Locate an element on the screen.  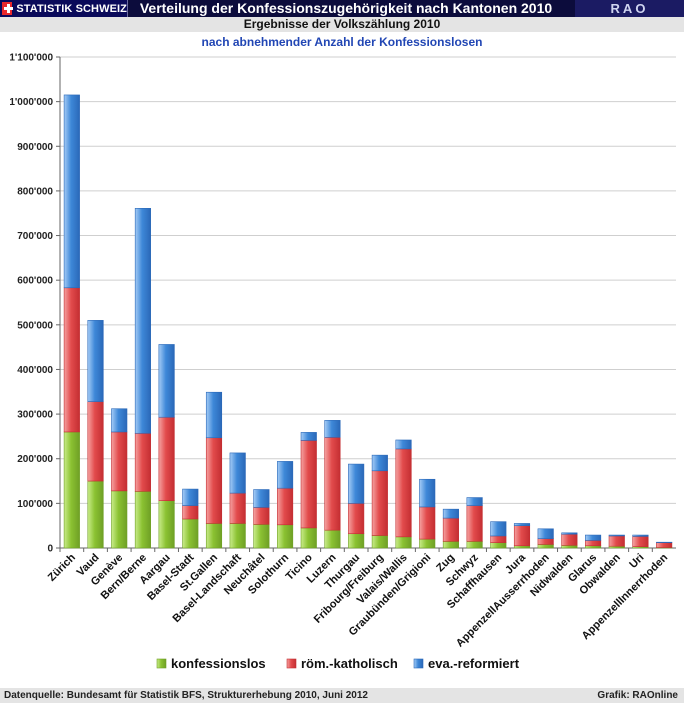
y-tick-label: 1'000'000 is located at coordinates (31, 102).